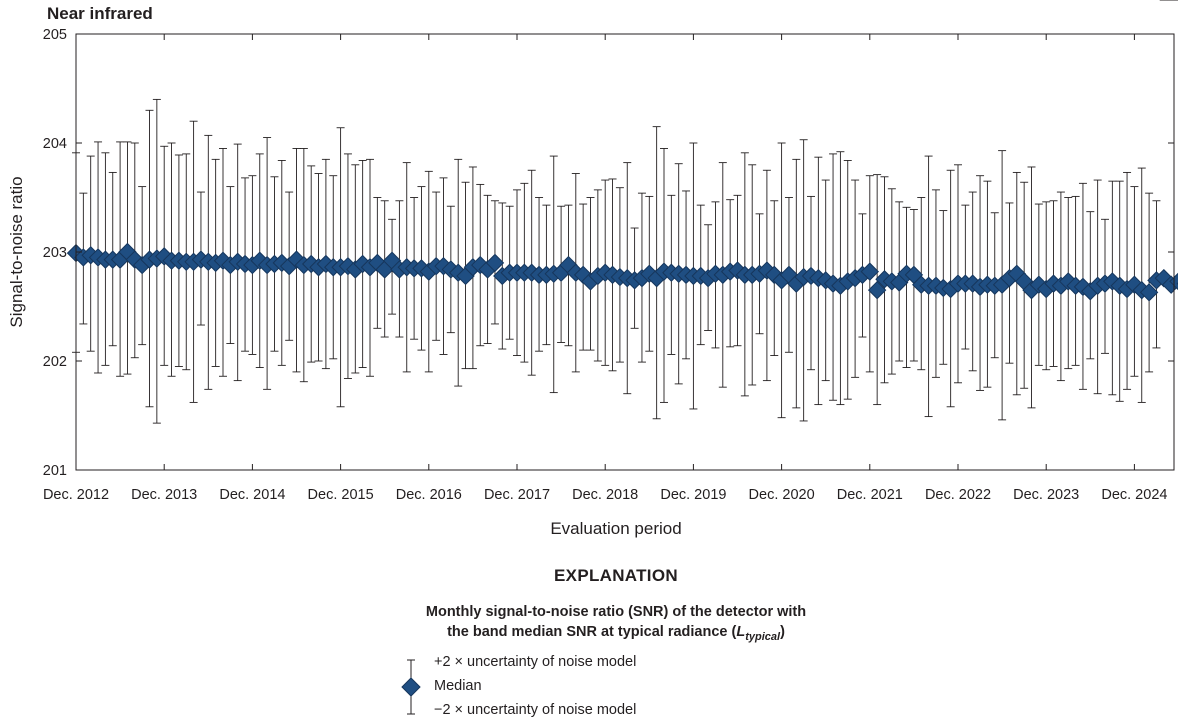  What do you see at coordinates (55, 253) in the screenshot?
I see `y-tick-label: 203` at bounding box center [55, 253].